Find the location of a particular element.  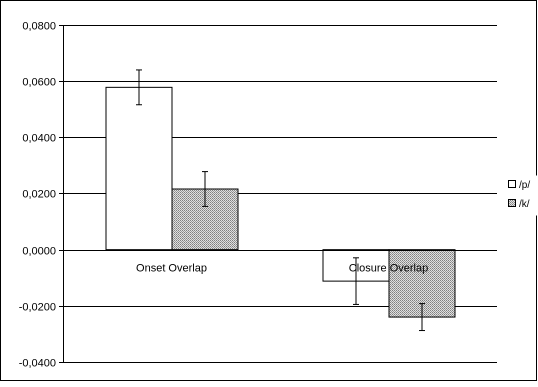

bar is located at coordinates (139, 168).